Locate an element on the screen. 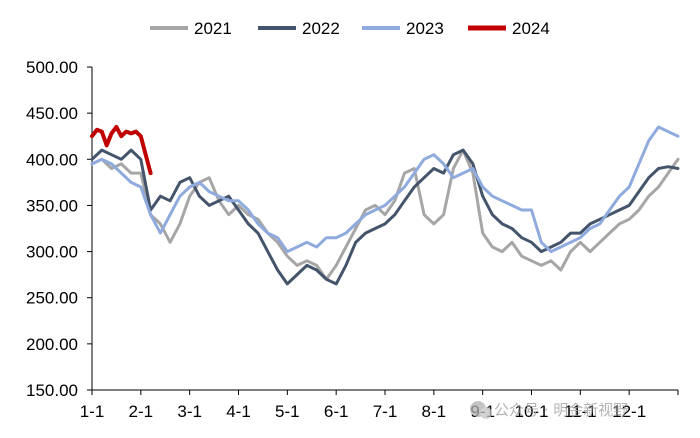 This screenshot has height=438, width=700. x-tick-label: 3-1 is located at coordinates (189, 411).